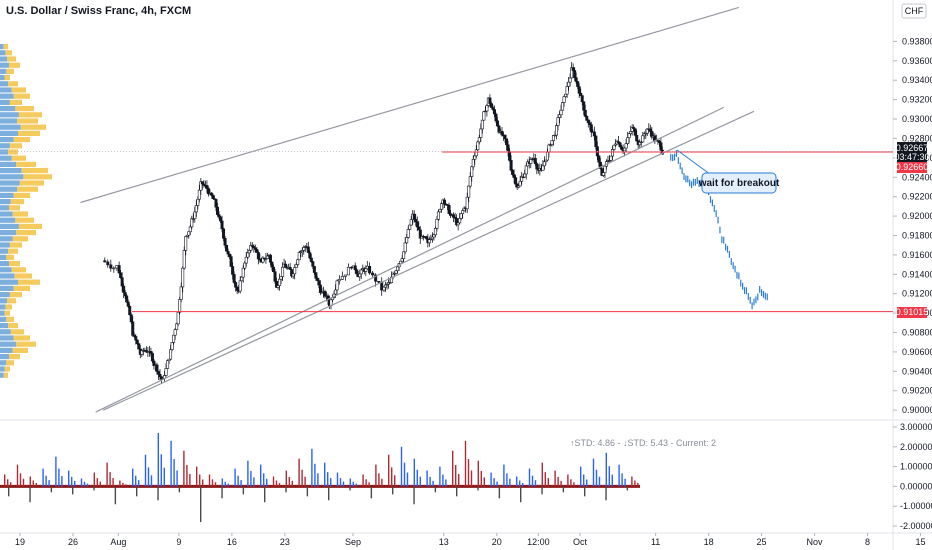 The width and height of the screenshot is (932, 550). What do you see at coordinates (917, 391) in the screenshot?
I see `y-tick-label: 0.90200` at bounding box center [917, 391].